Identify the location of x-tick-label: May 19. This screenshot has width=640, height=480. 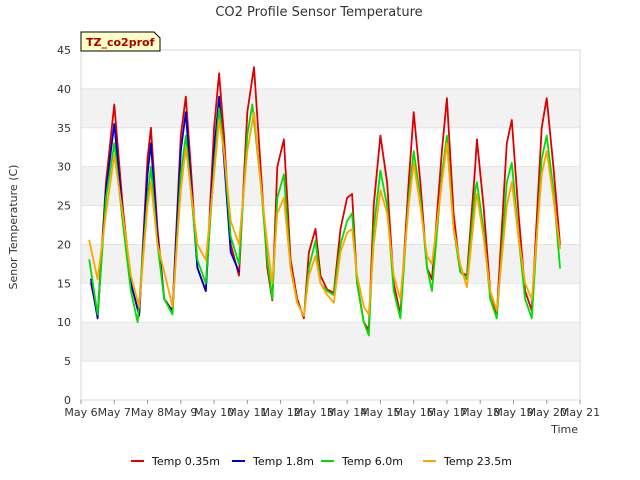
(513, 412).